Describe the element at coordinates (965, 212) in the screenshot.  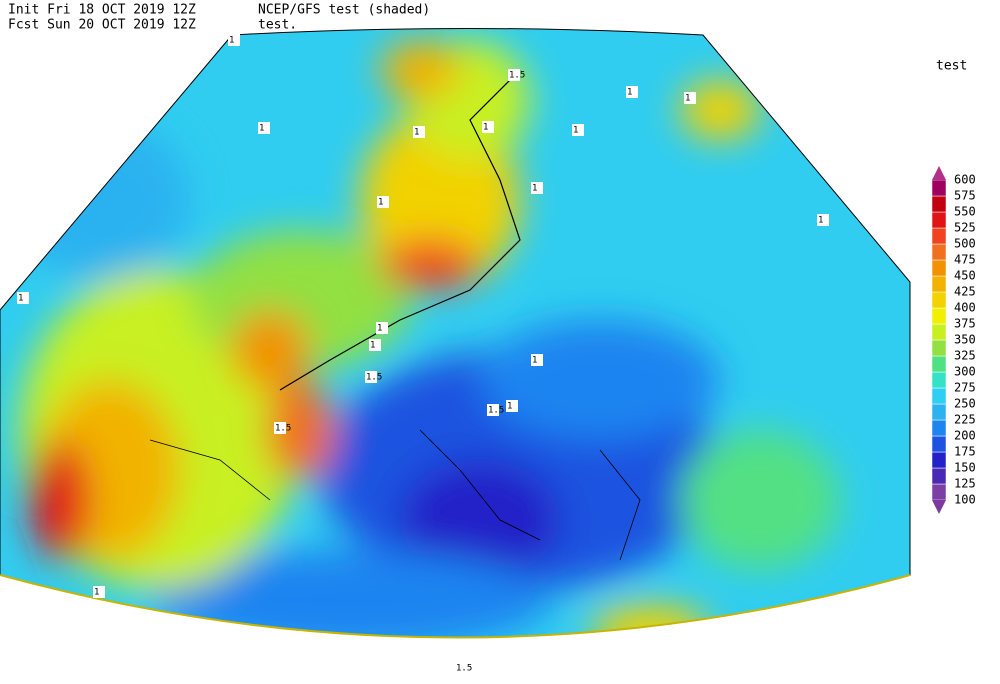
I see `colorbar-label: 550` at that location.